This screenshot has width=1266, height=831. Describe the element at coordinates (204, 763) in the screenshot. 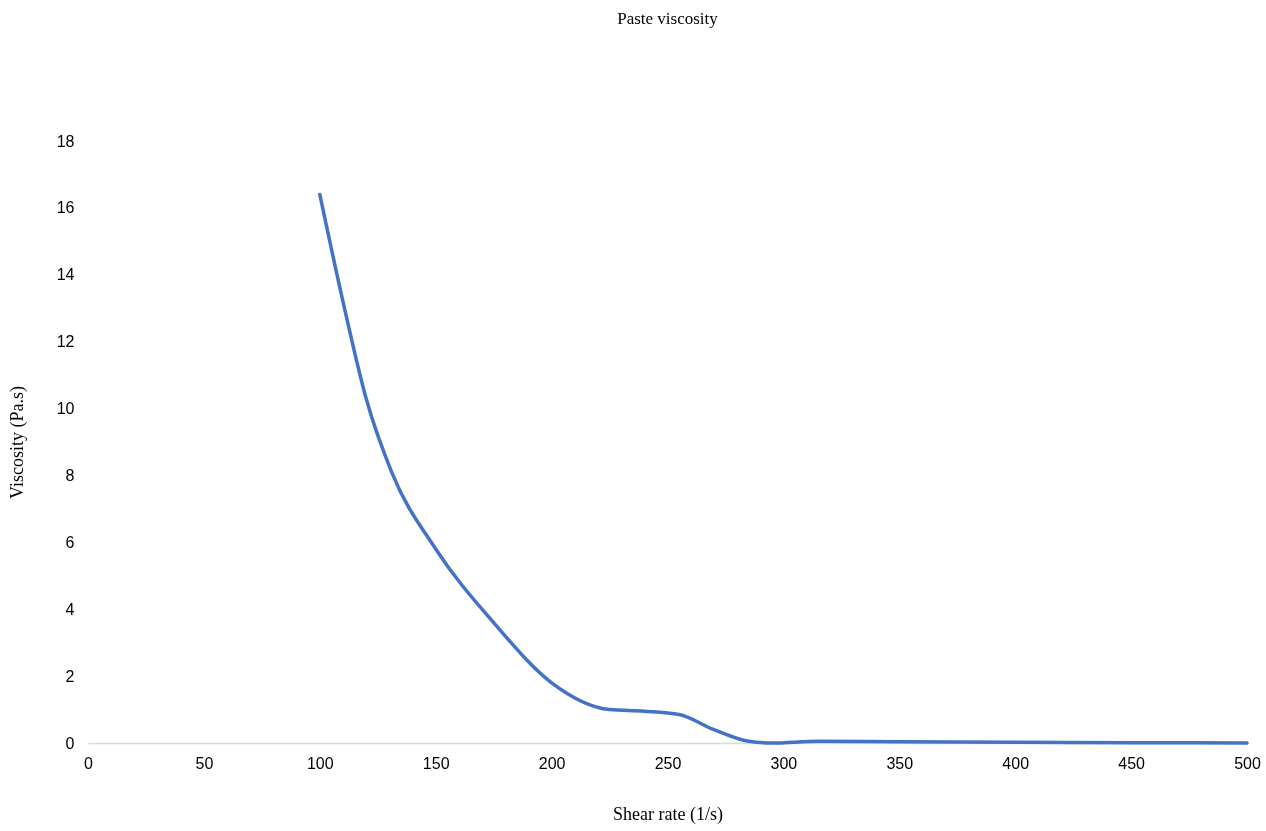

I see `x-tick-label: 50` at that location.